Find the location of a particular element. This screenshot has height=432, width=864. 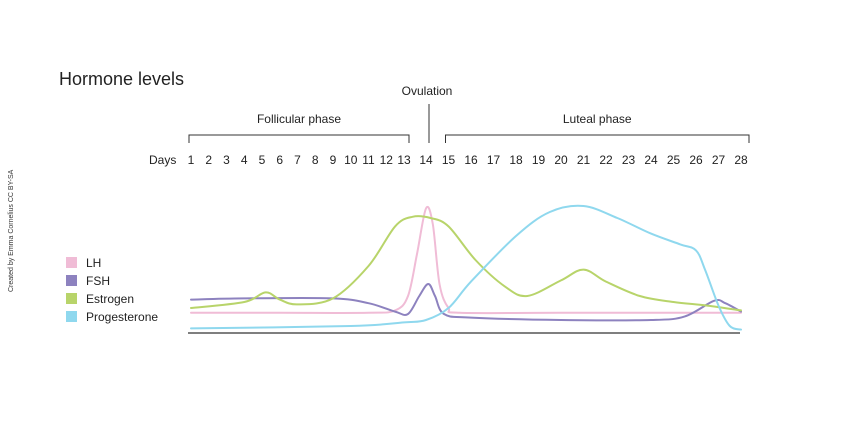

day-tick-label: 6 is located at coordinates (279, 160).